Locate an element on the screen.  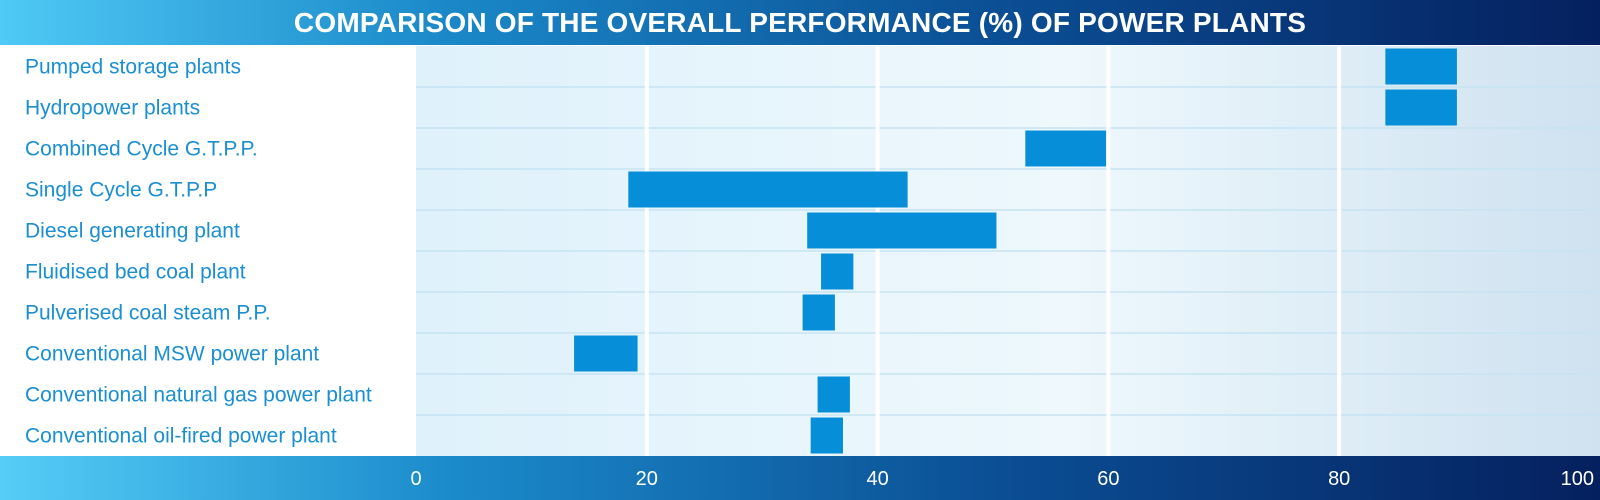
x-axis-band is located at coordinates (800, 478).